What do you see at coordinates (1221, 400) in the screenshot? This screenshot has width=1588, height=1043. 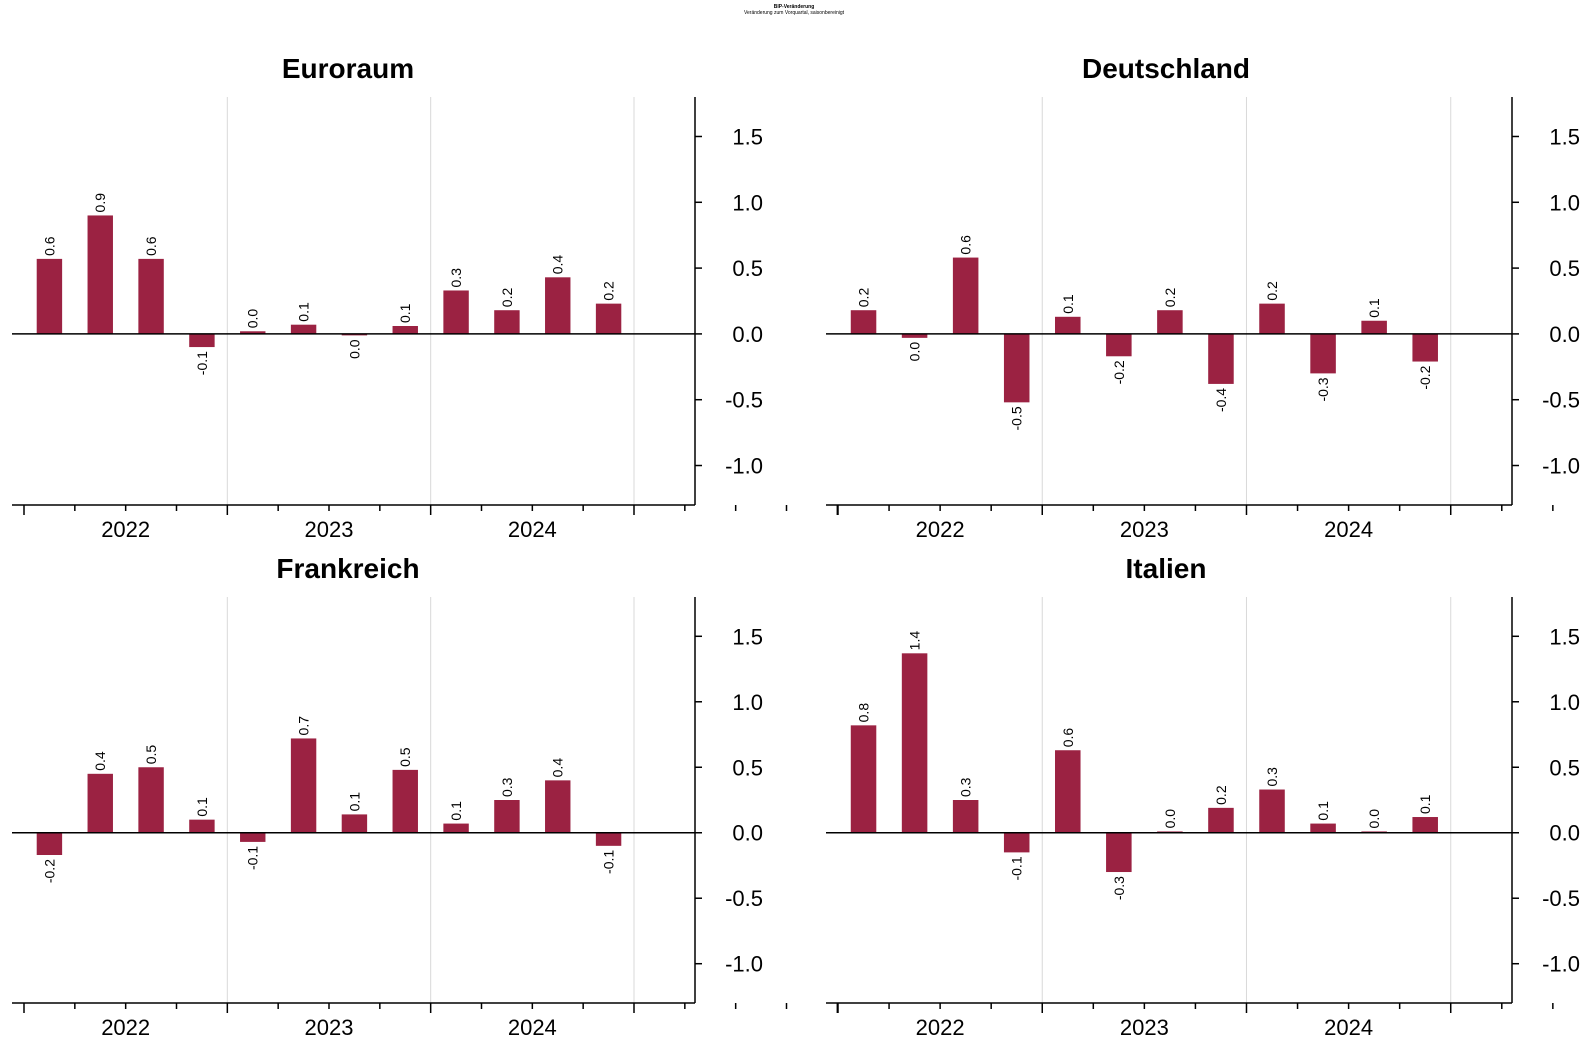 I see `bar-label: -0.4` at bounding box center [1221, 400].